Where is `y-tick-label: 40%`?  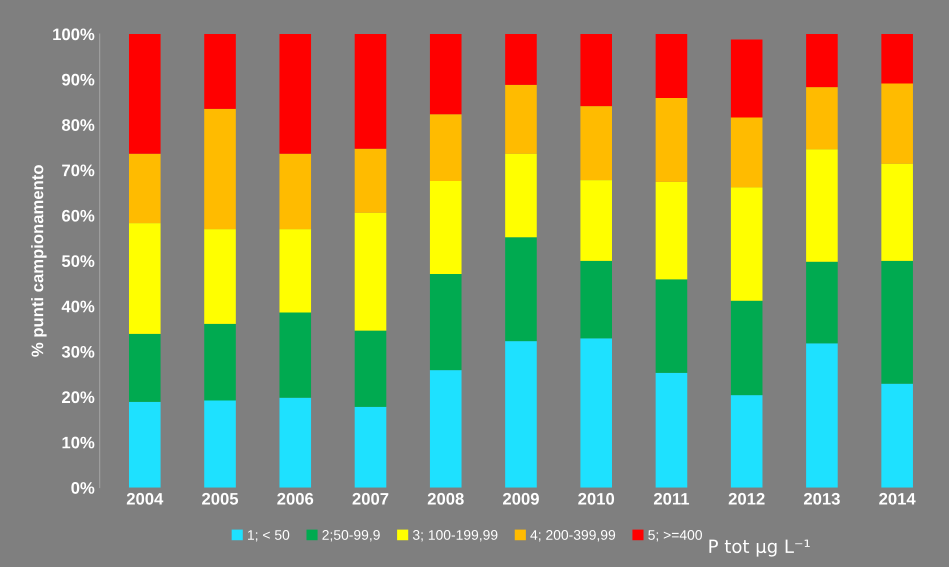
y-tick-label: 40% is located at coordinates (78, 306).